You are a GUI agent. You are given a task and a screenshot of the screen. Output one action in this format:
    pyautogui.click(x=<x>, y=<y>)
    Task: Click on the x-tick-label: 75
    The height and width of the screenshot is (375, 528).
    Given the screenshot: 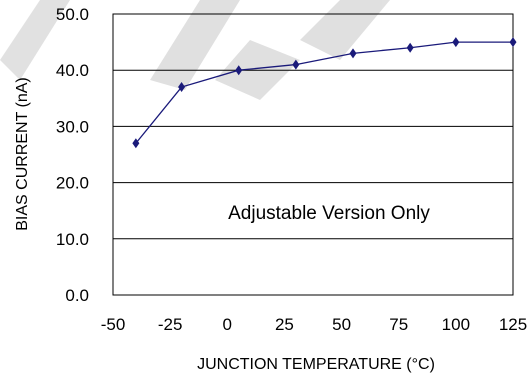 What is the action you would take?
    pyautogui.click(x=398, y=324)
    